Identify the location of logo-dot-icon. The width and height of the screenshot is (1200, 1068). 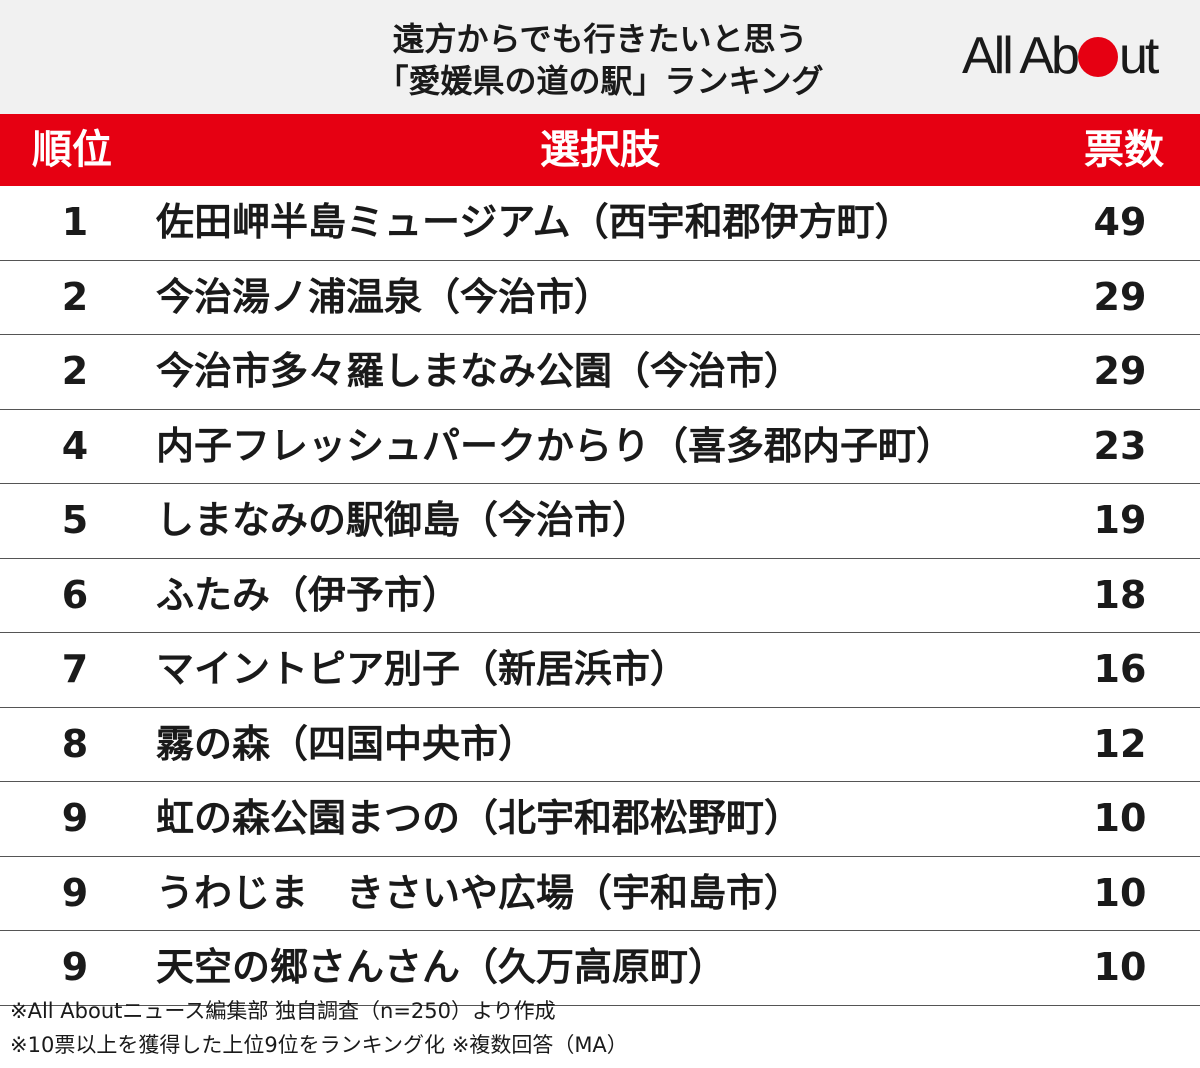
(1097, 57).